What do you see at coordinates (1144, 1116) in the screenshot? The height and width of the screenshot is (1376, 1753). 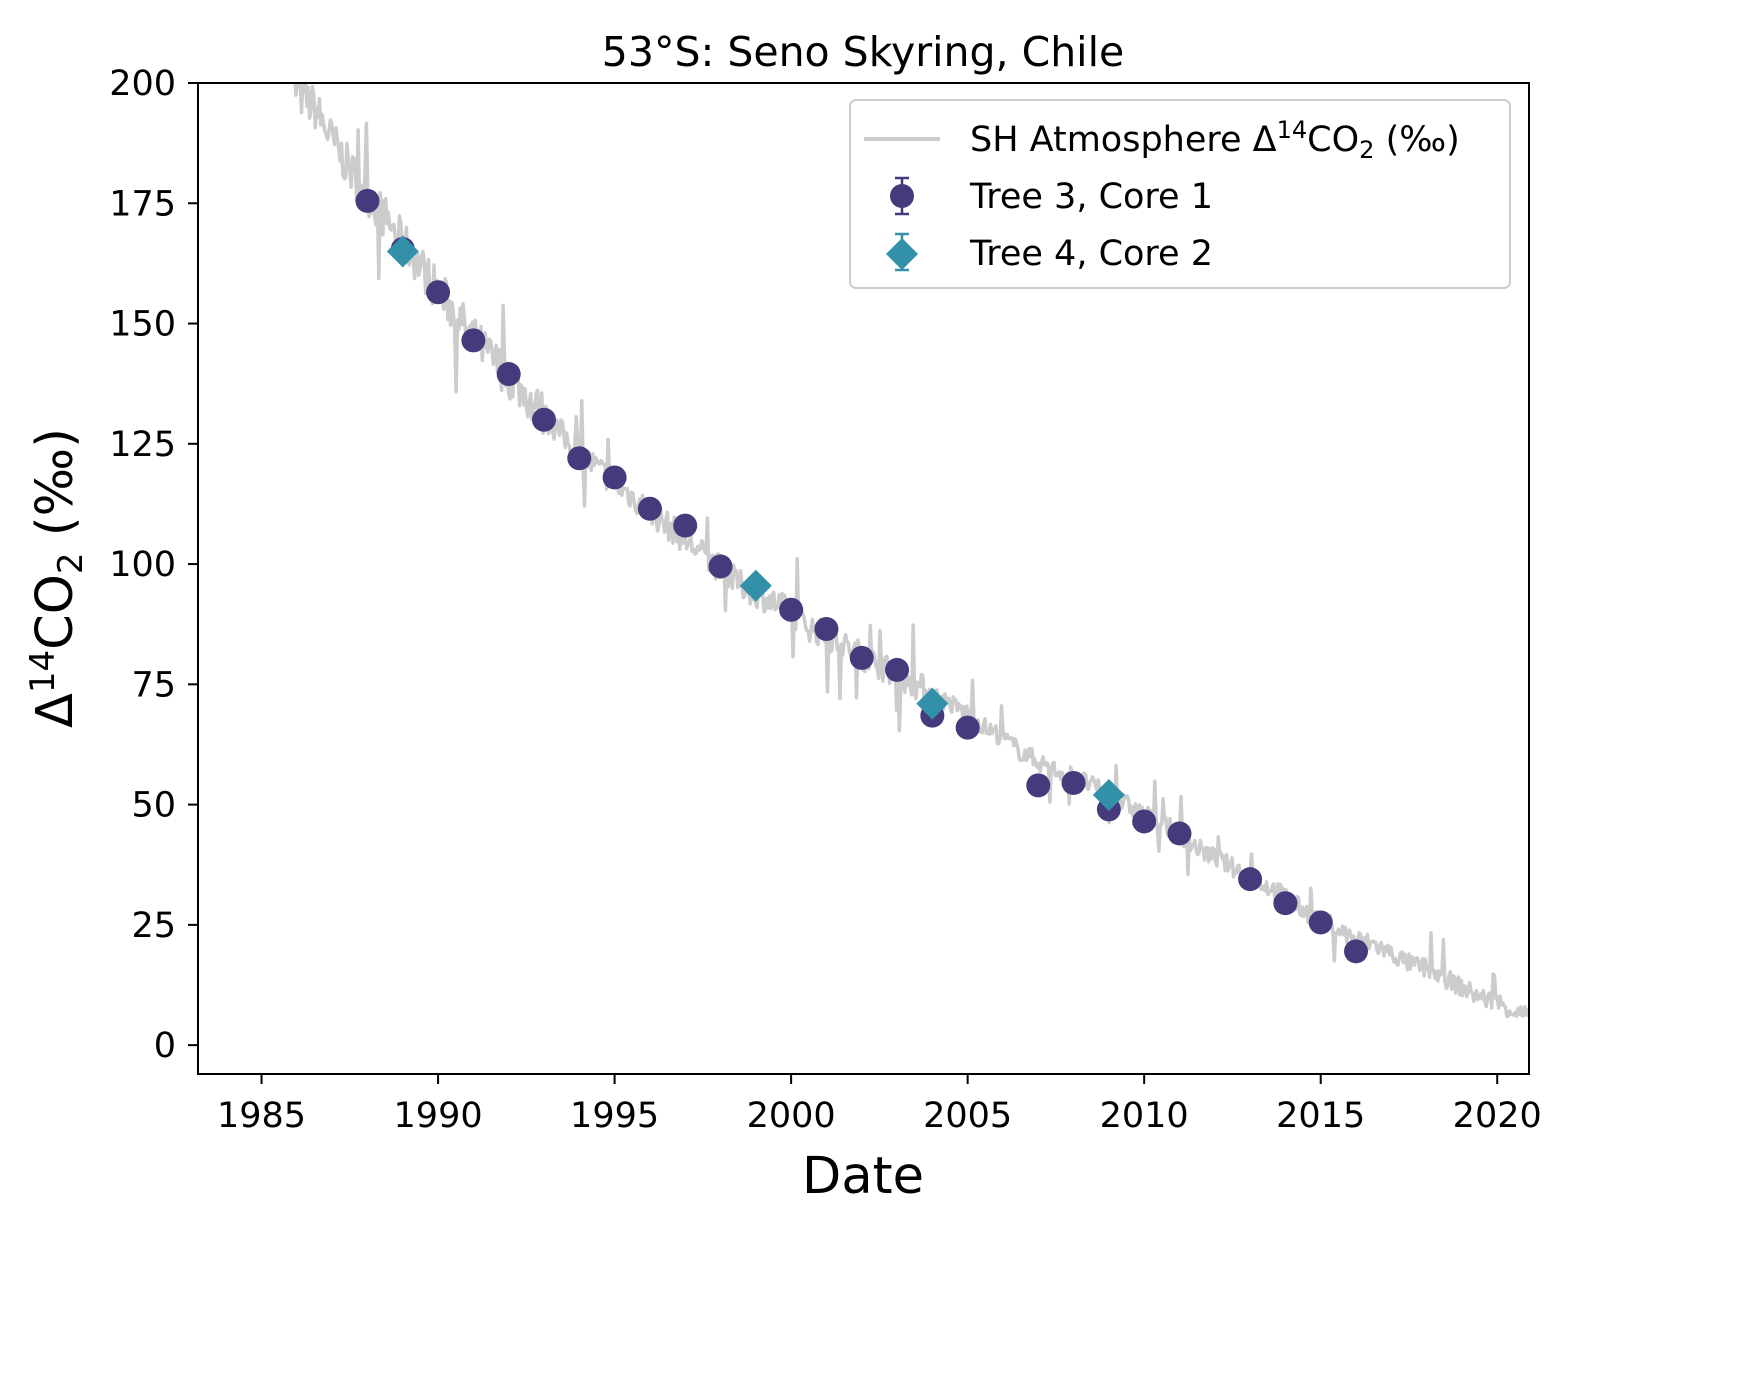 I see `x-tick-label: 2010` at bounding box center [1144, 1116].